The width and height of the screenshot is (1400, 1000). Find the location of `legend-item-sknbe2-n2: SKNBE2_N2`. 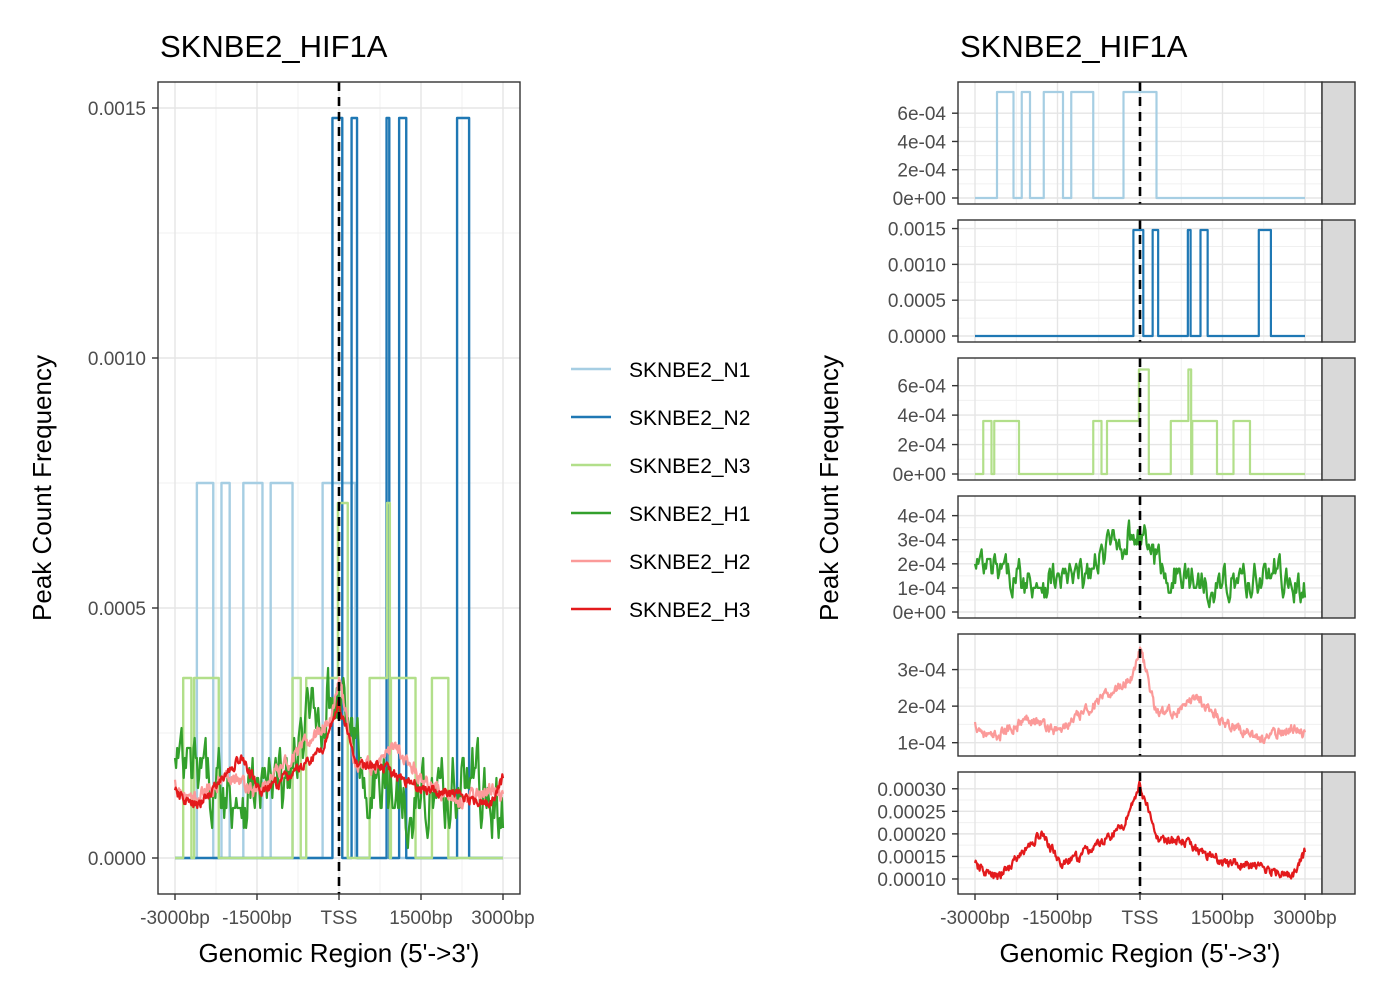

legend-item-sknbe2-n2: SKNBE2_N2 is located at coordinates (660, 418).